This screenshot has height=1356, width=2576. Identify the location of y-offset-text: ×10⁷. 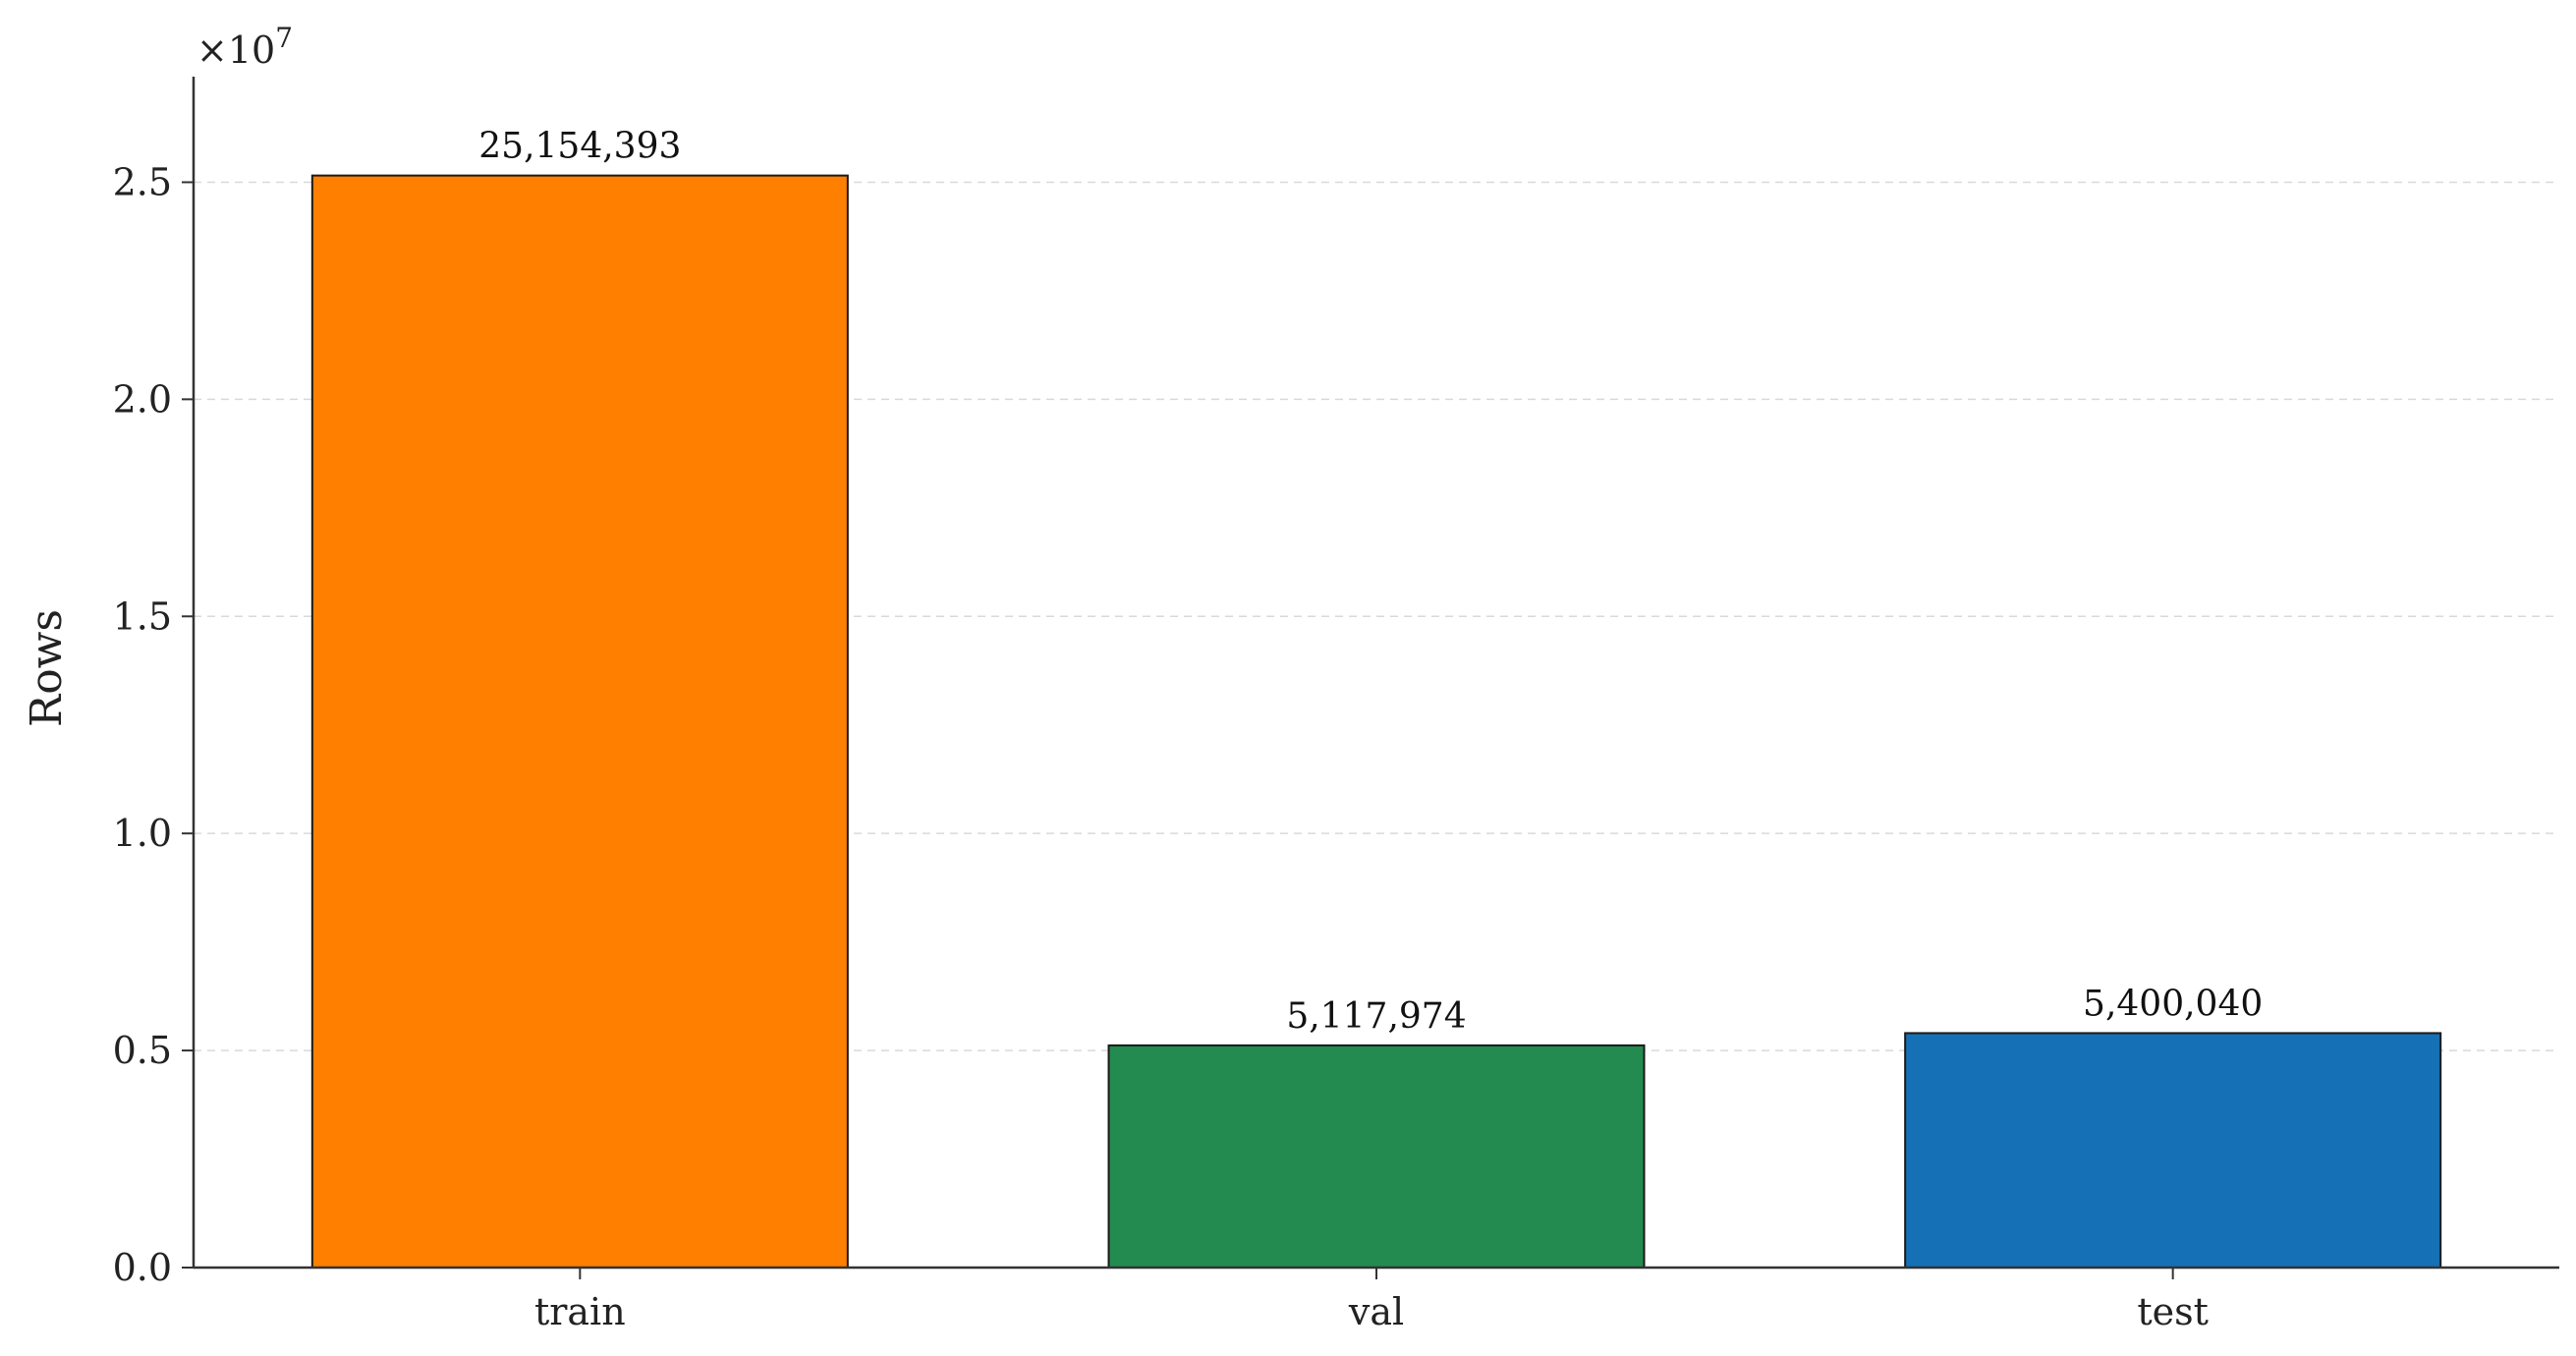
(244, 47).